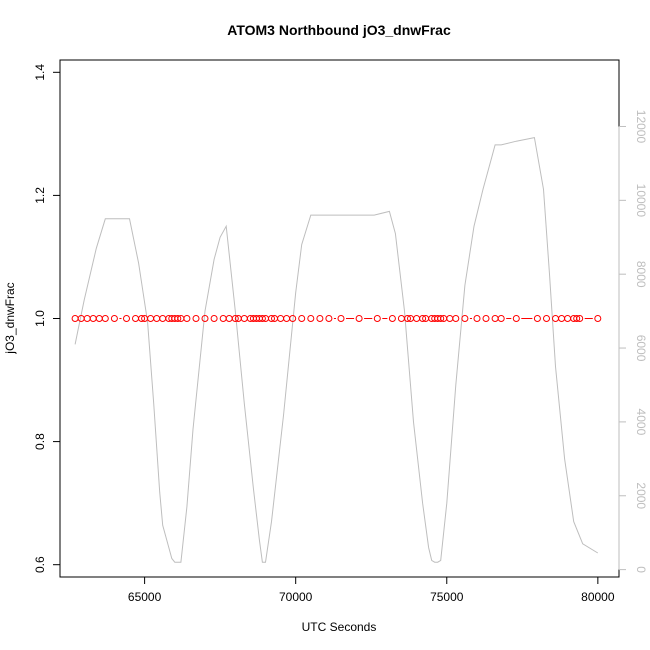 Image resolution: width=650 pixels, height=650 pixels. I want to click on chart-title: ATOM3 Northbound jO3_dnwFrac, so click(339, 30).